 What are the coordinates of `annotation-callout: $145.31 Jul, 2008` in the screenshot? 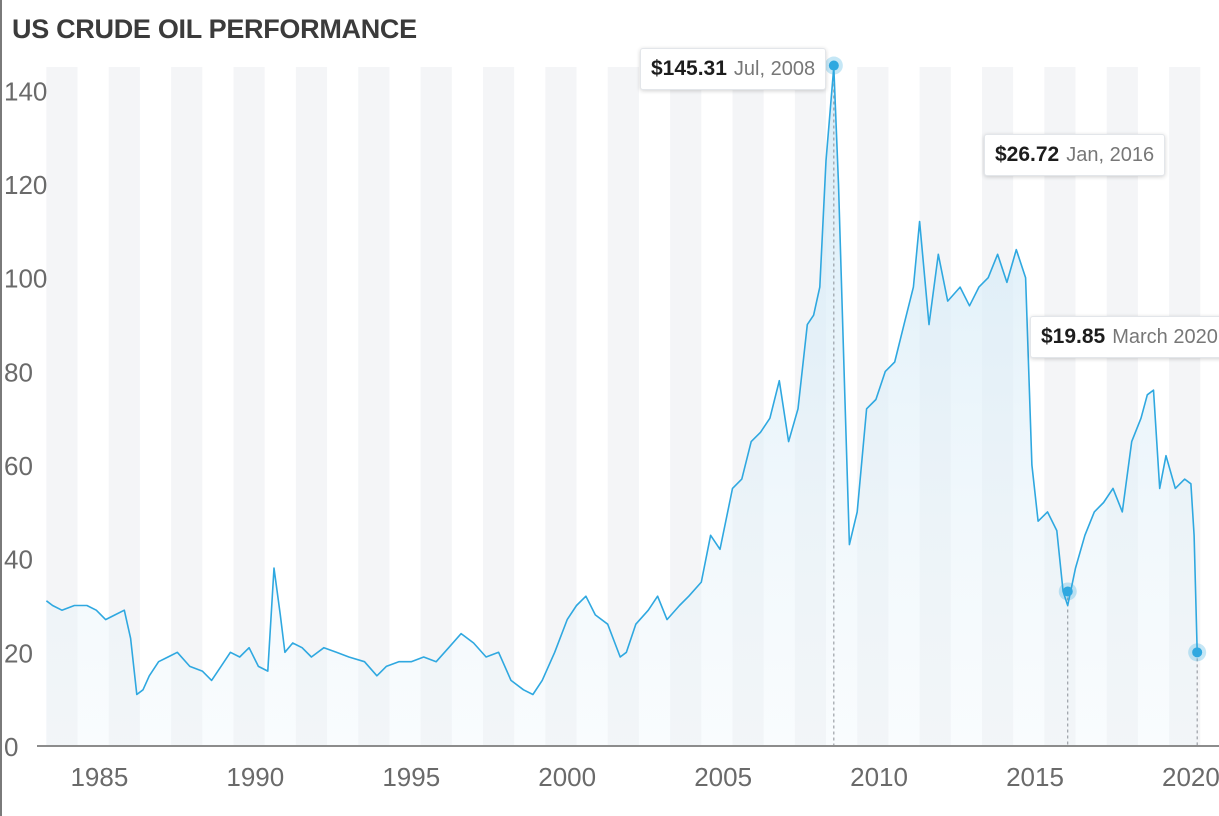 It's located at (733, 69).